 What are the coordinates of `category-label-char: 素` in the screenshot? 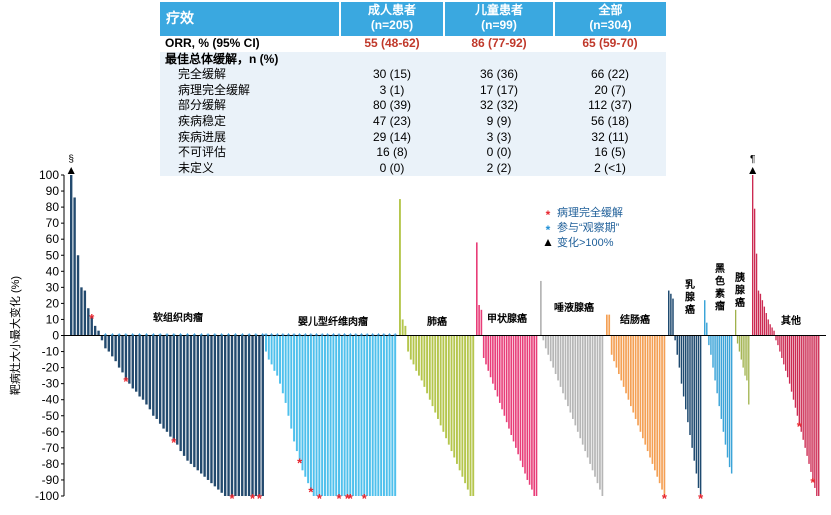 It's located at (720, 293).